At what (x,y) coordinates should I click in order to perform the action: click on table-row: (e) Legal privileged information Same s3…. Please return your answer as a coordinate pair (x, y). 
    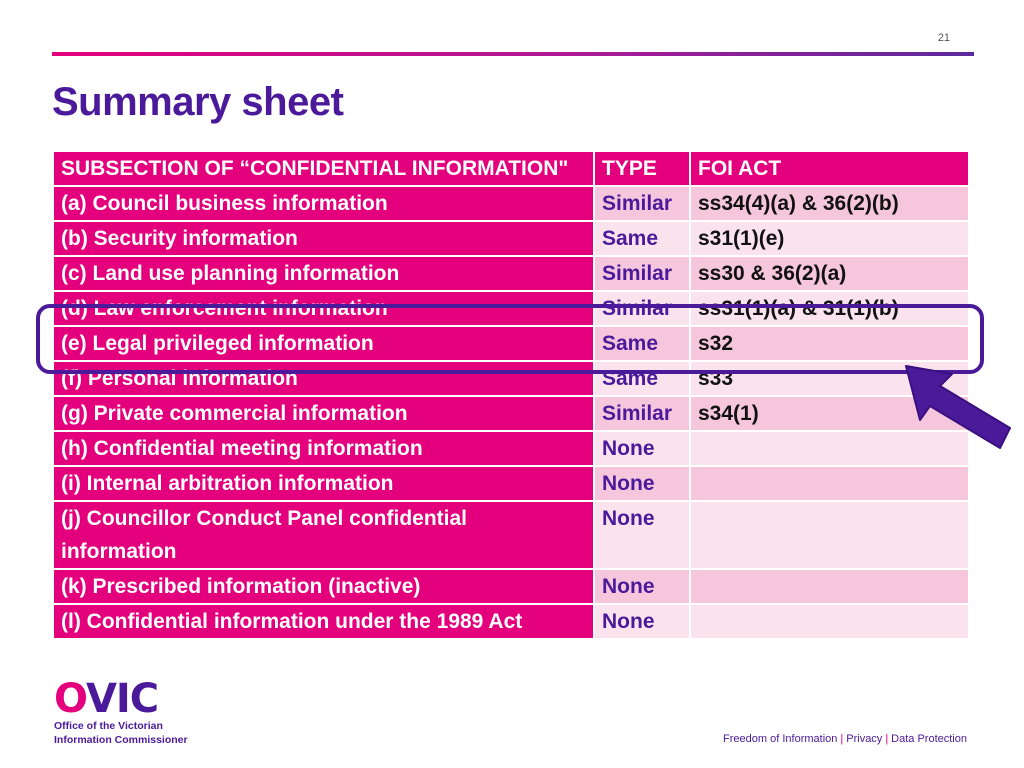
    Looking at the image, I should click on (511, 343).